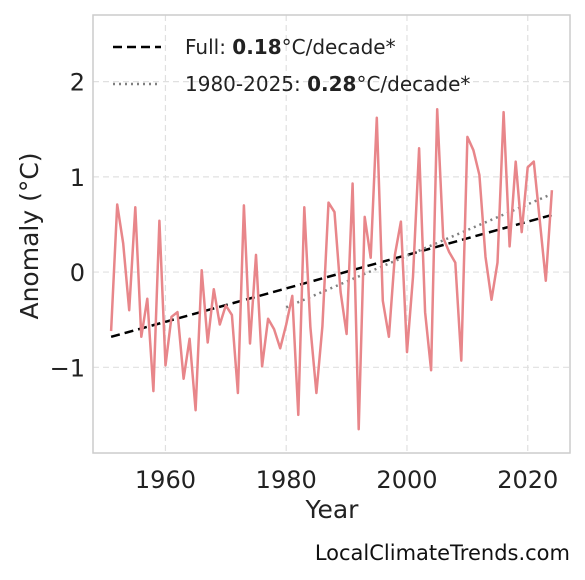  I want to click on legend-full-suffix: °C/decade*, so click(339, 47).